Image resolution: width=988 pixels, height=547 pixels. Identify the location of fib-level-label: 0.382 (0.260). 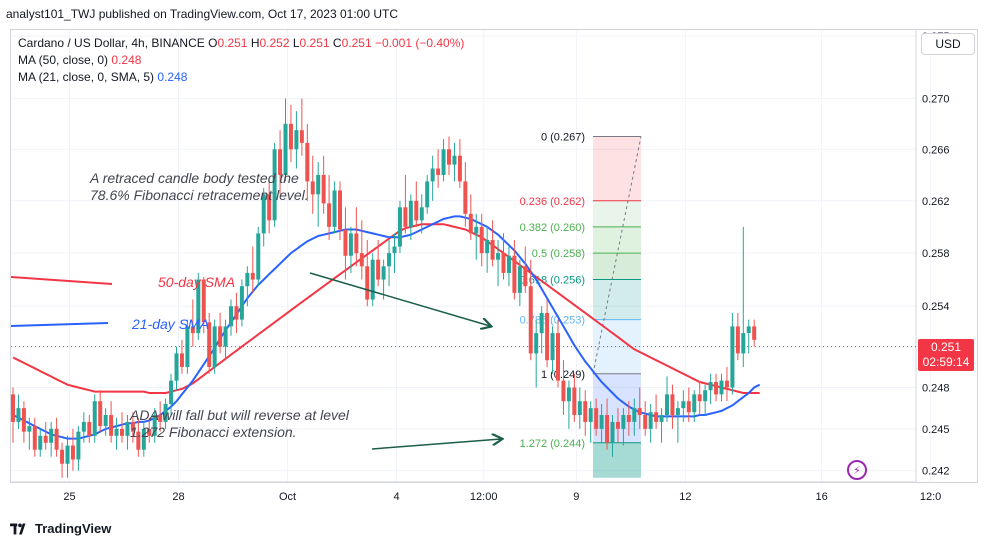
(552, 228).